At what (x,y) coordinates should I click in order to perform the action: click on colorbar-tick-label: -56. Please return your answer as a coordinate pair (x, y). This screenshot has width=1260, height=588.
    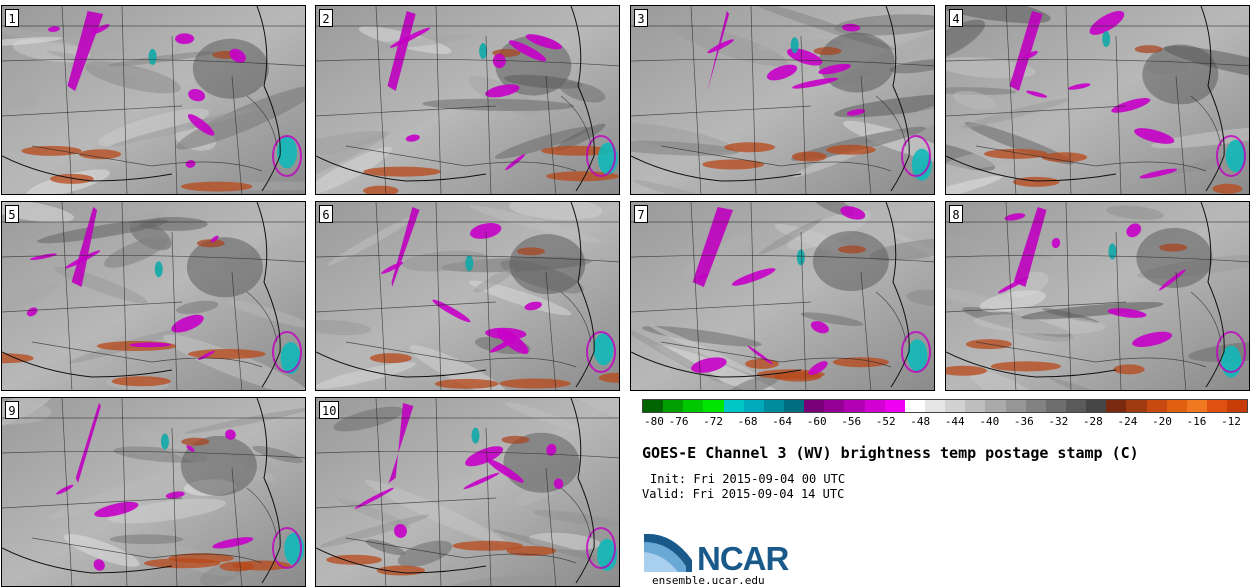
    Looking at the image, I should click on (851, 421).